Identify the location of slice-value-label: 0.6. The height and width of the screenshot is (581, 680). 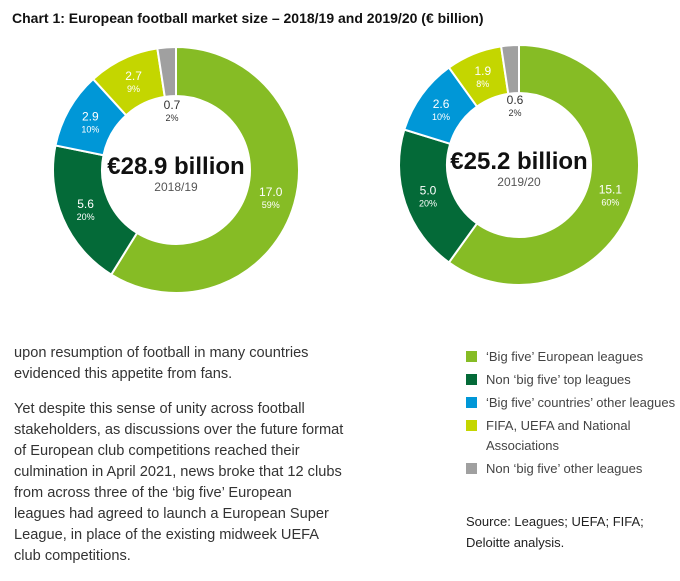
(515, 100).